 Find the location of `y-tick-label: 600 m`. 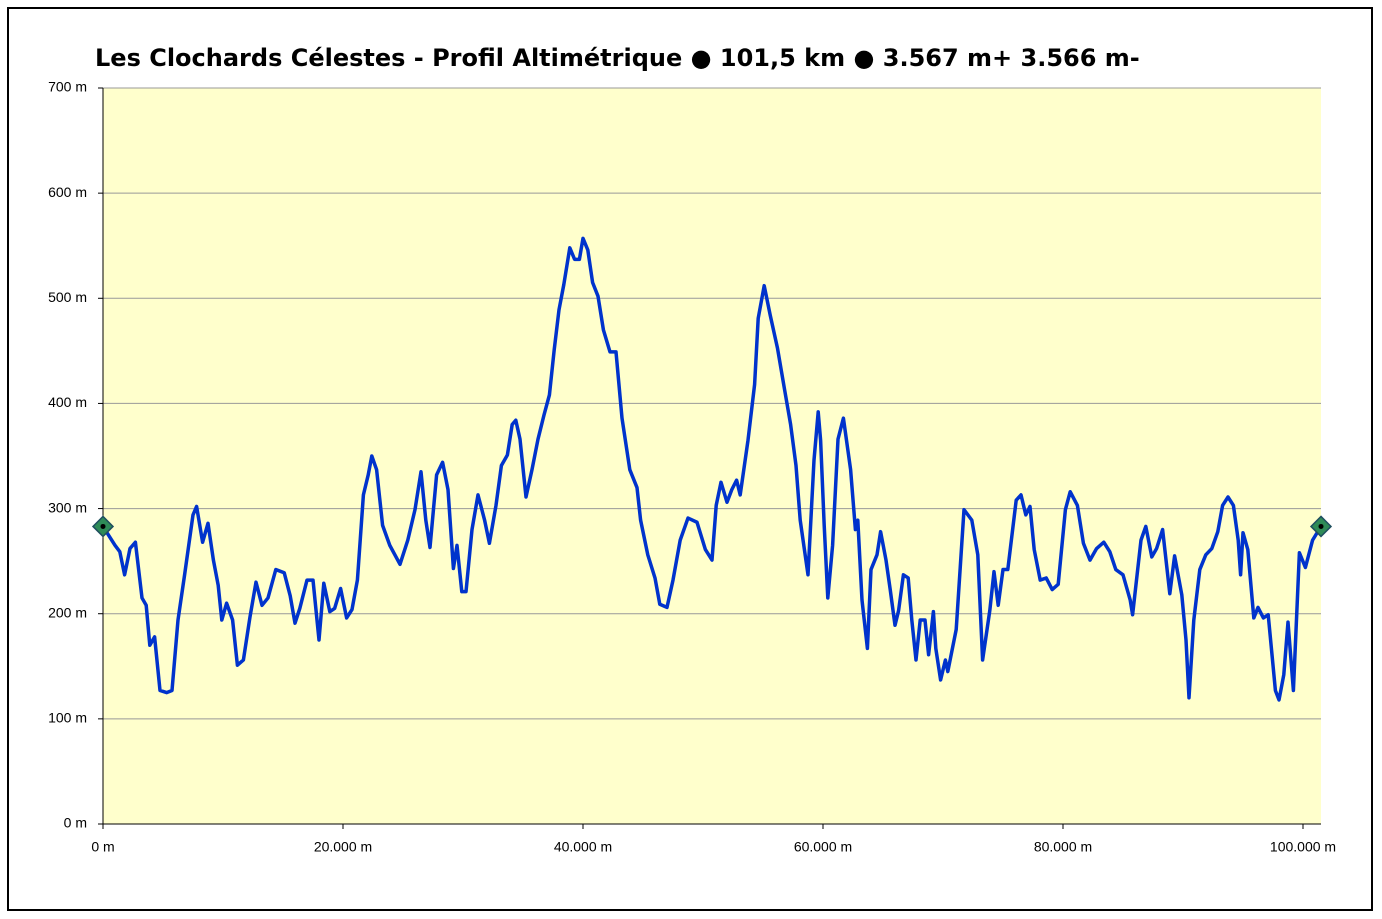

y-tick-label: 600 m is located at coordinates (67, 192).